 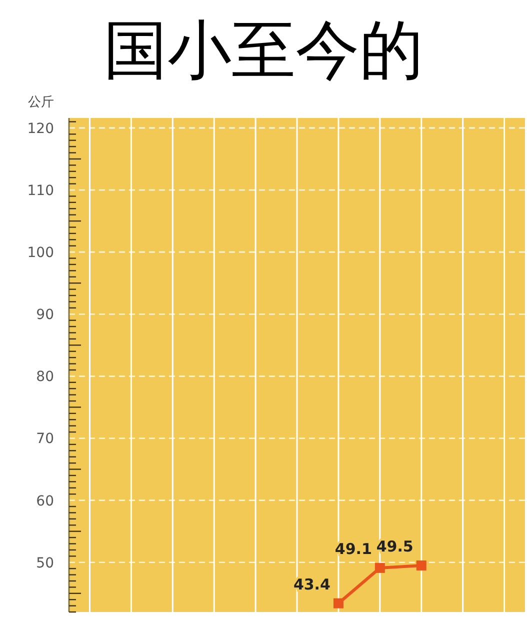 What do you see at coordinates (45, 563) in the screenshot?
I see `y-tick-label: 50` at bounding box center [45, 563].